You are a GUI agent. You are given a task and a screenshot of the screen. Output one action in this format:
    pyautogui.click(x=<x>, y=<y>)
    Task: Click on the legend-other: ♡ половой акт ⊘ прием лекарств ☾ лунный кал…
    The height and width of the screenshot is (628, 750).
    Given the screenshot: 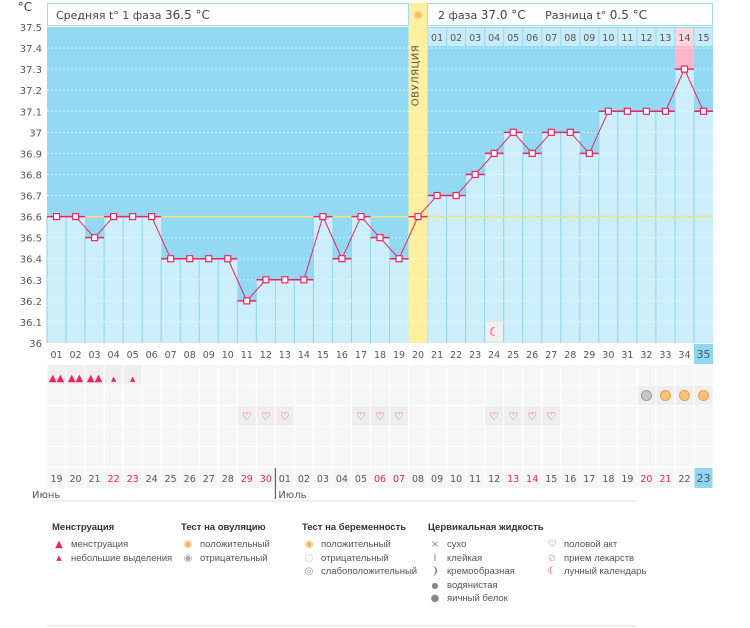 What is the action you would take?
    pyautogui.click(x=596, y=558)
    